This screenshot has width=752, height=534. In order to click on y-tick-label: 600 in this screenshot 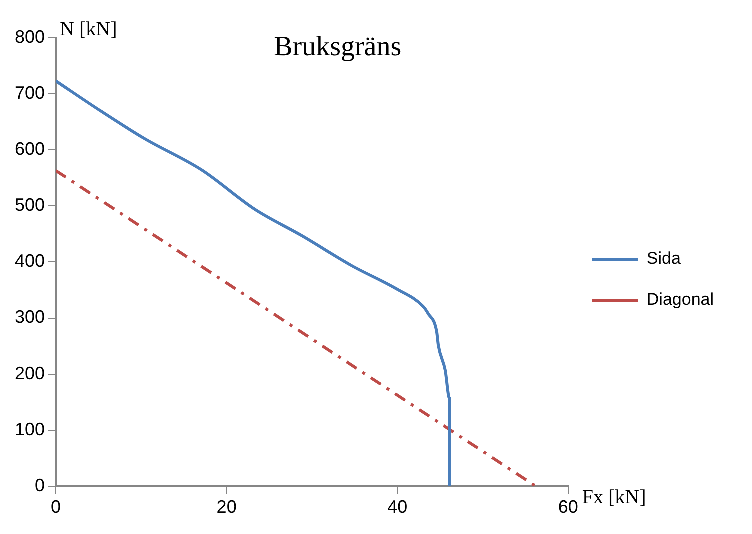, I will do `click(30, 149)`.